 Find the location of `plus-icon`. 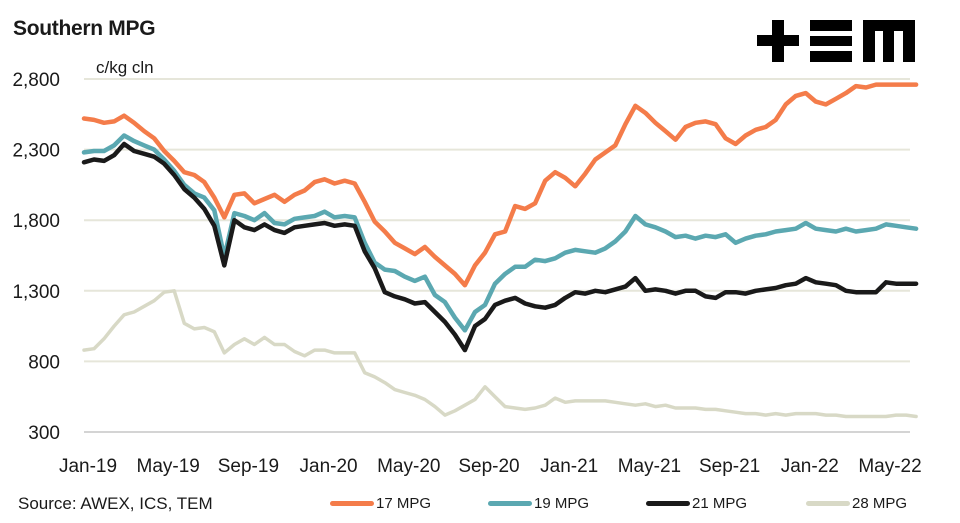

plus-icon is located at coordinates (778, 41).